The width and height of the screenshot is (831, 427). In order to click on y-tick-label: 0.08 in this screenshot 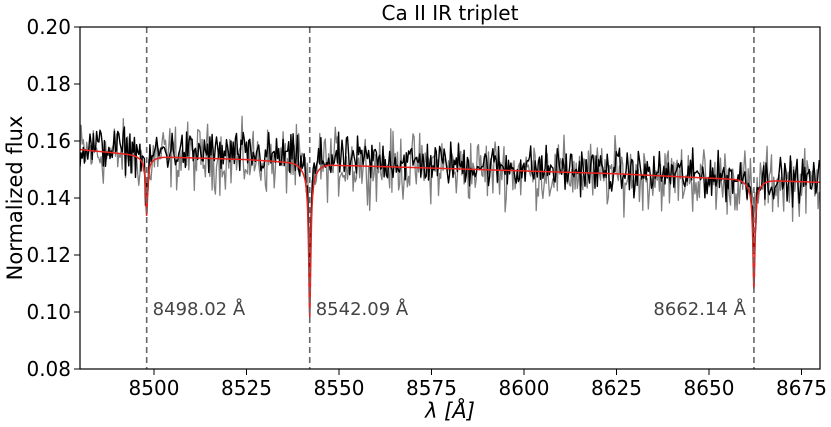, I will do `click(48, 369)`.